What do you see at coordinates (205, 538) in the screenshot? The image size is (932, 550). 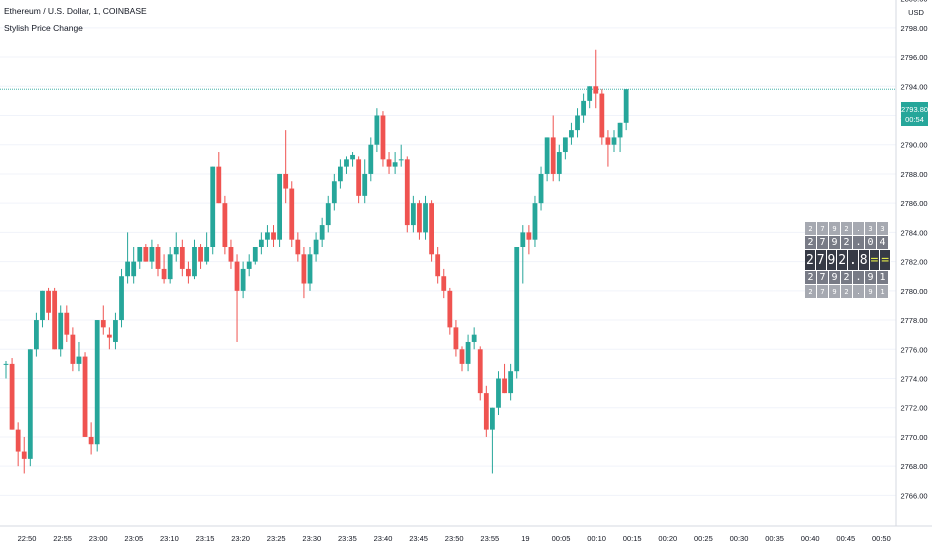 I see `time-tick-label: 23:15` at bounding box center [205, 538].